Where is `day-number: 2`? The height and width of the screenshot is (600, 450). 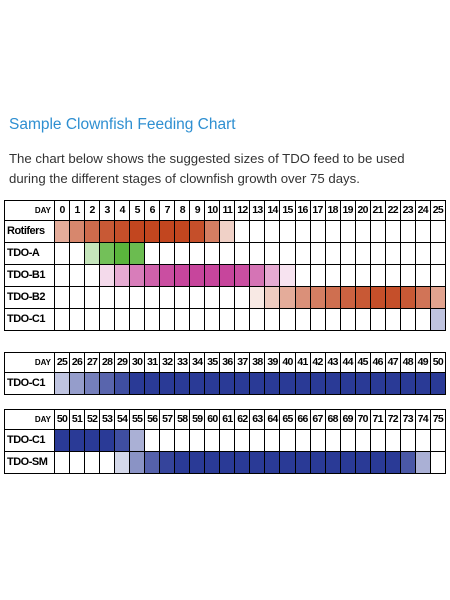
day-number: 2 is located at coordinates (92, 210).